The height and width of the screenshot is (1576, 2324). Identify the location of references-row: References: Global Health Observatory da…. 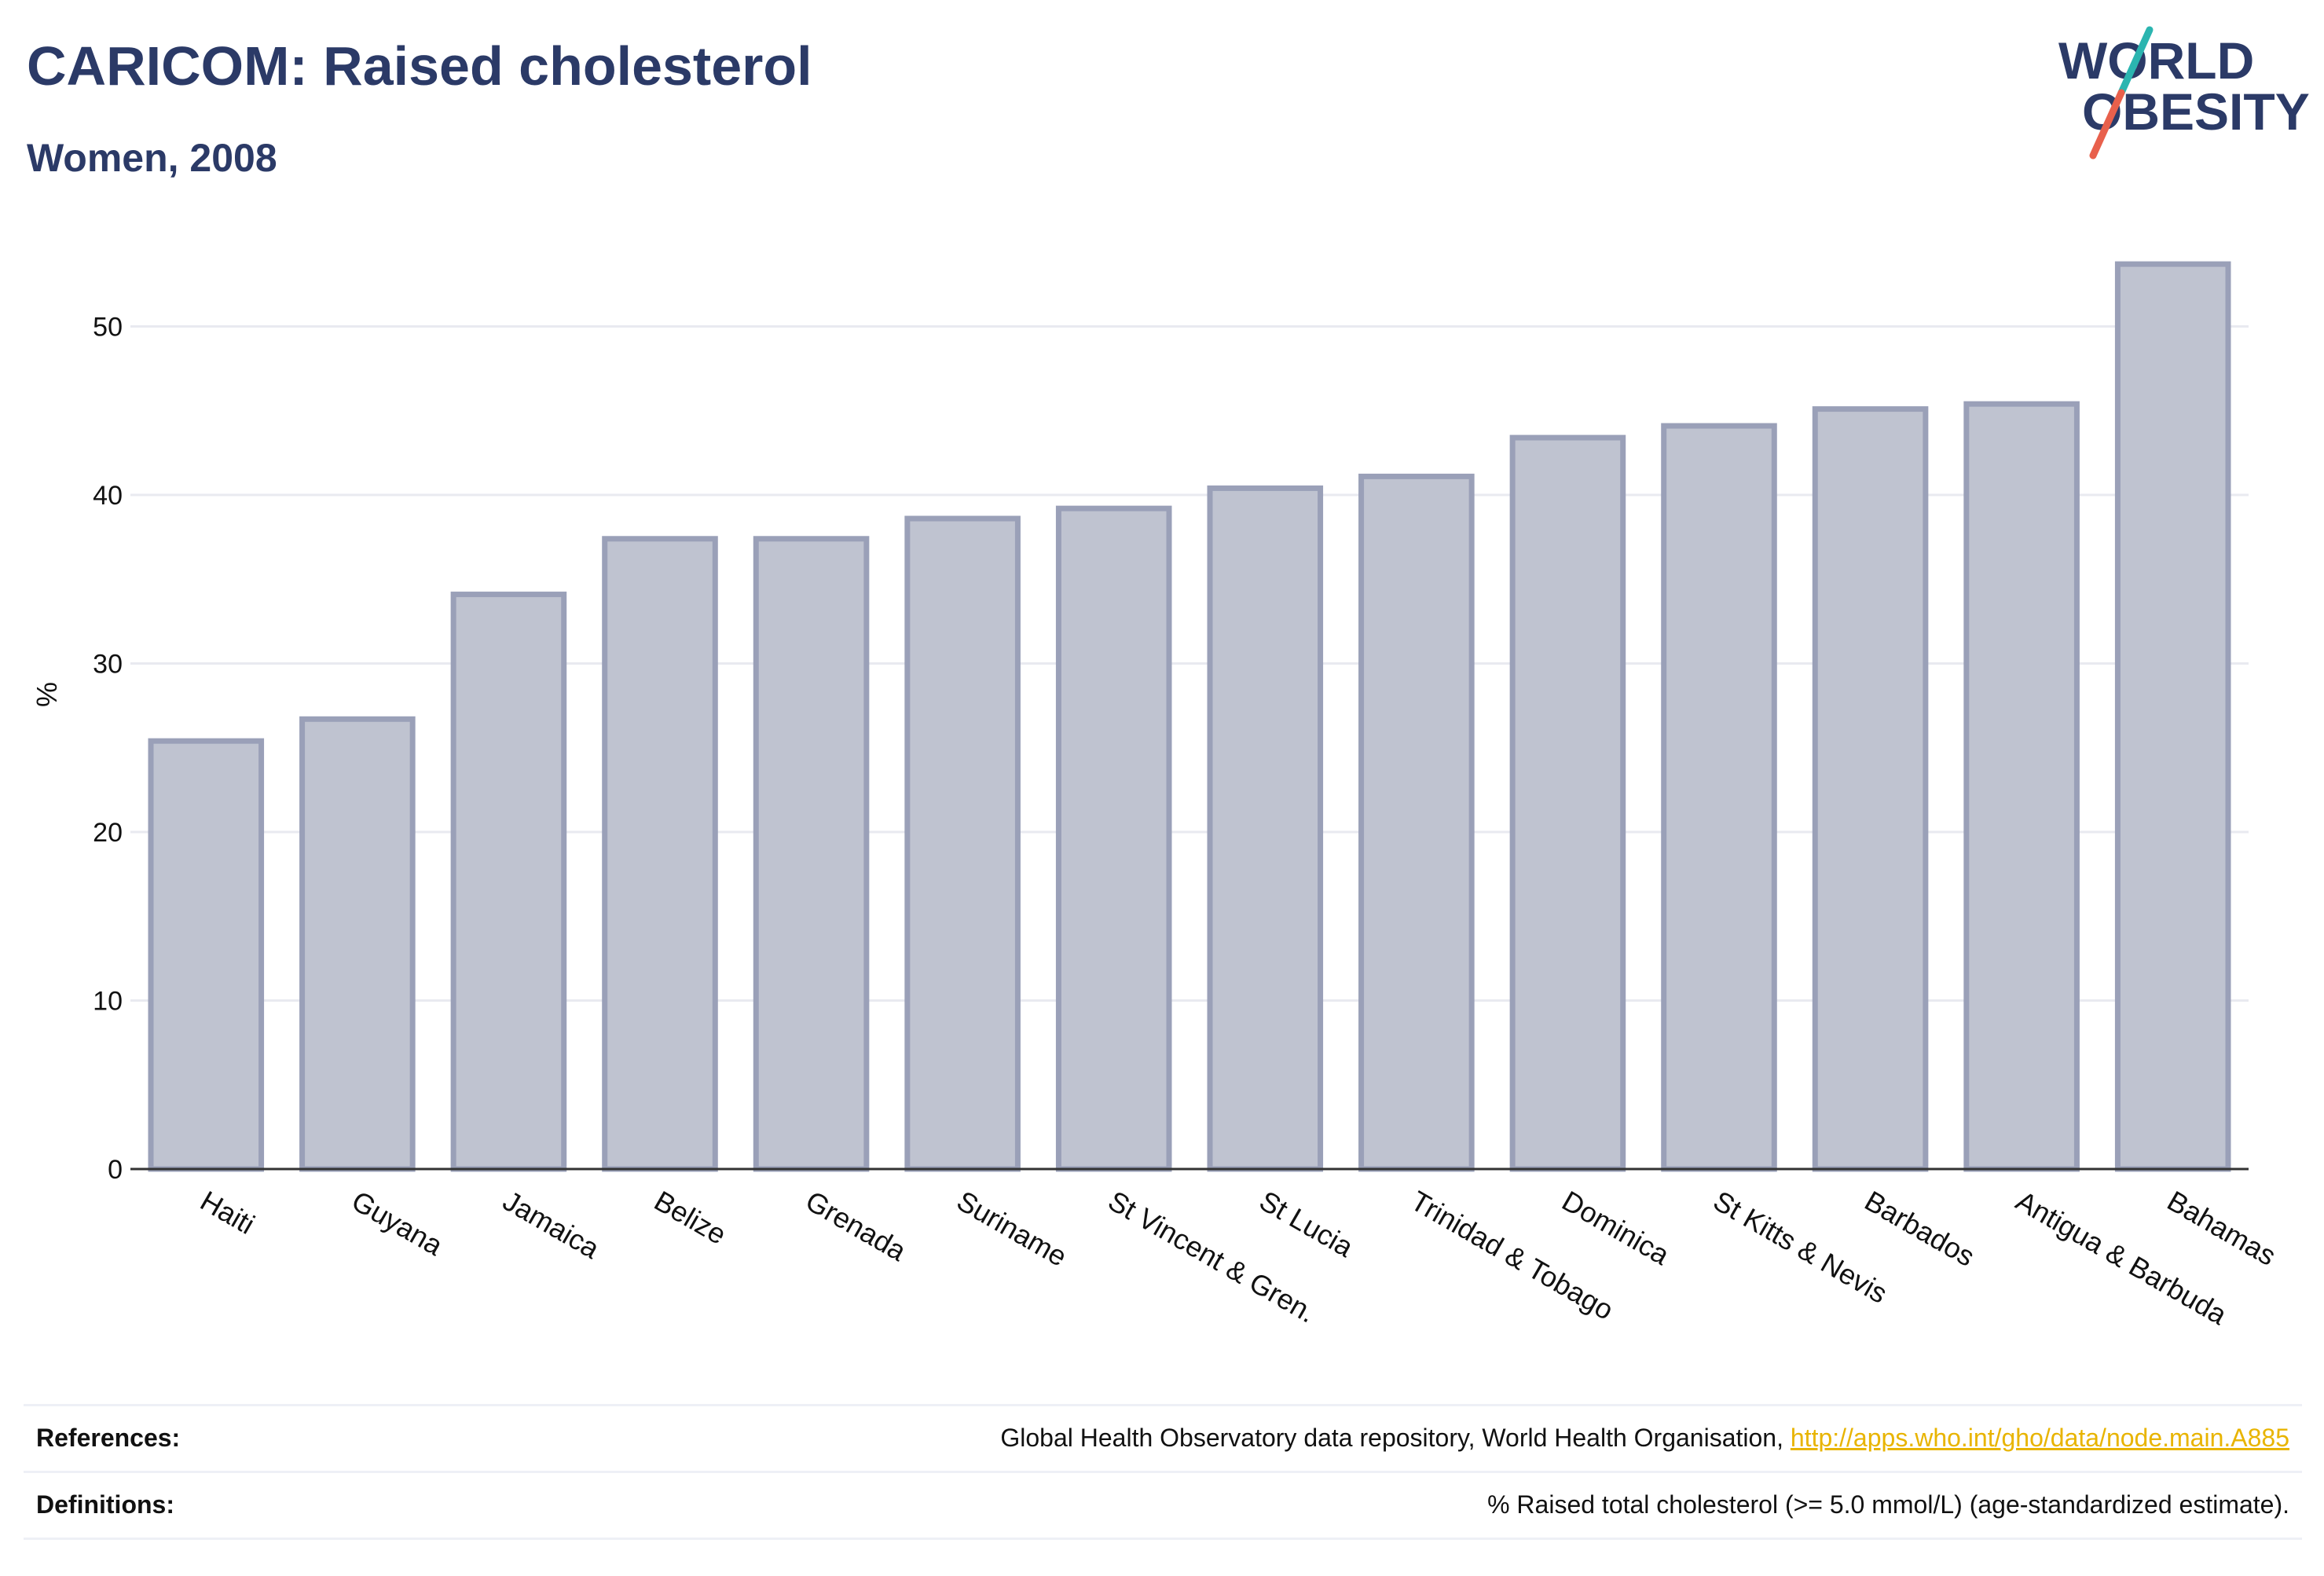
(1163, 1437).